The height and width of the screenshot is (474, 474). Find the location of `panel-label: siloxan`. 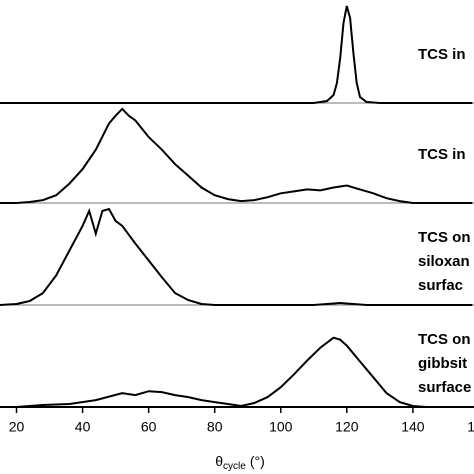

panel-label: siloxan is located at coordinates (444, 261).